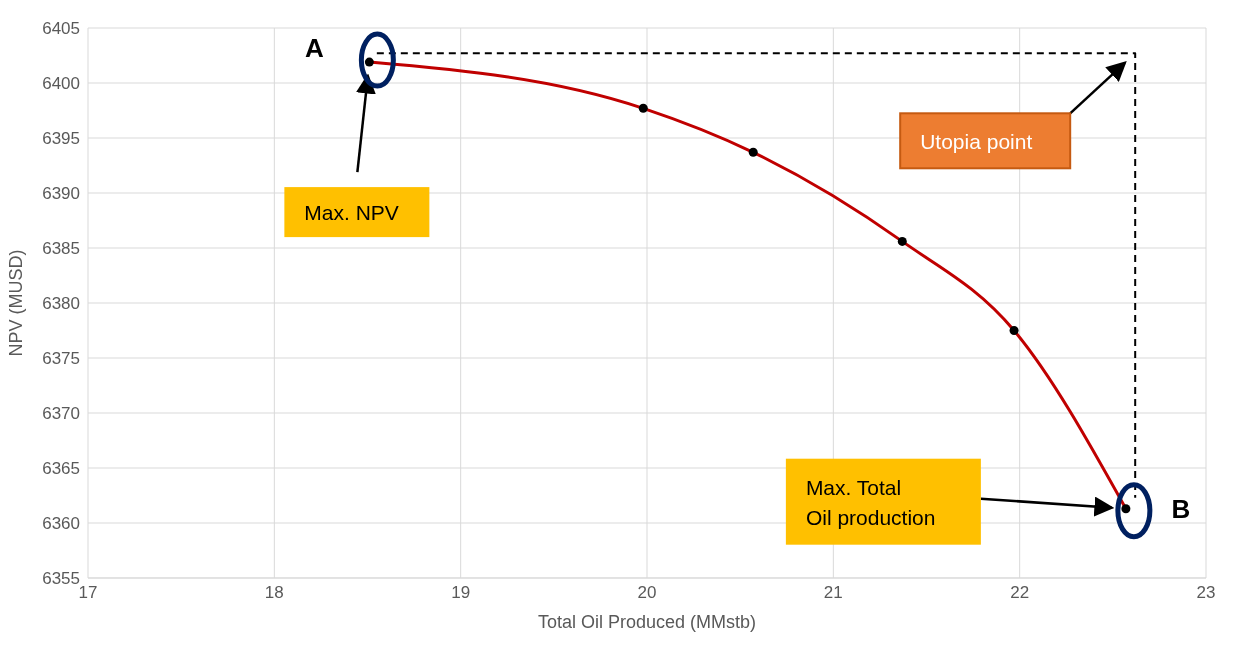  I want to click on annotation: Max. NPV, so click(351, 212).